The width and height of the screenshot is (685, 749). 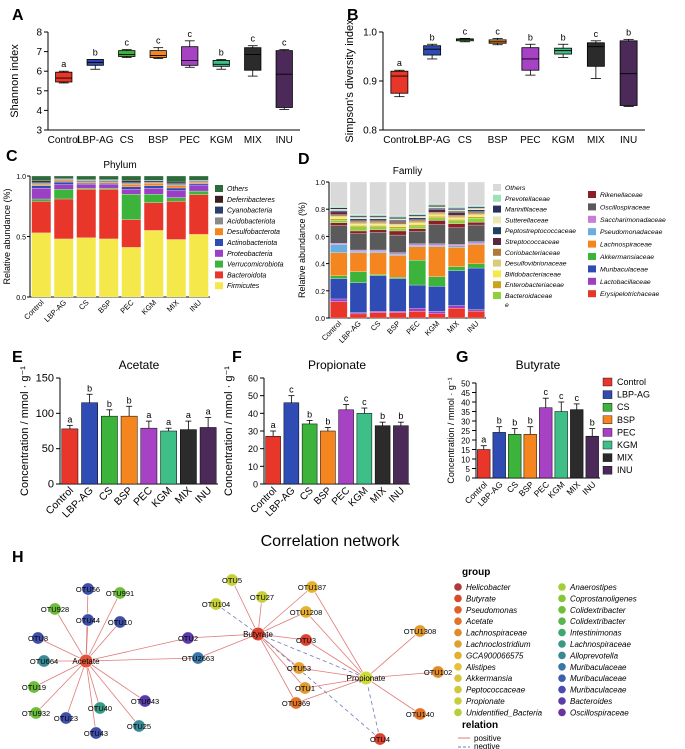 What do you see at coordinates (398, 220) in the screenshot?
I see `segment-Peptostreptococcaceae` at bounding box center [398, 220].